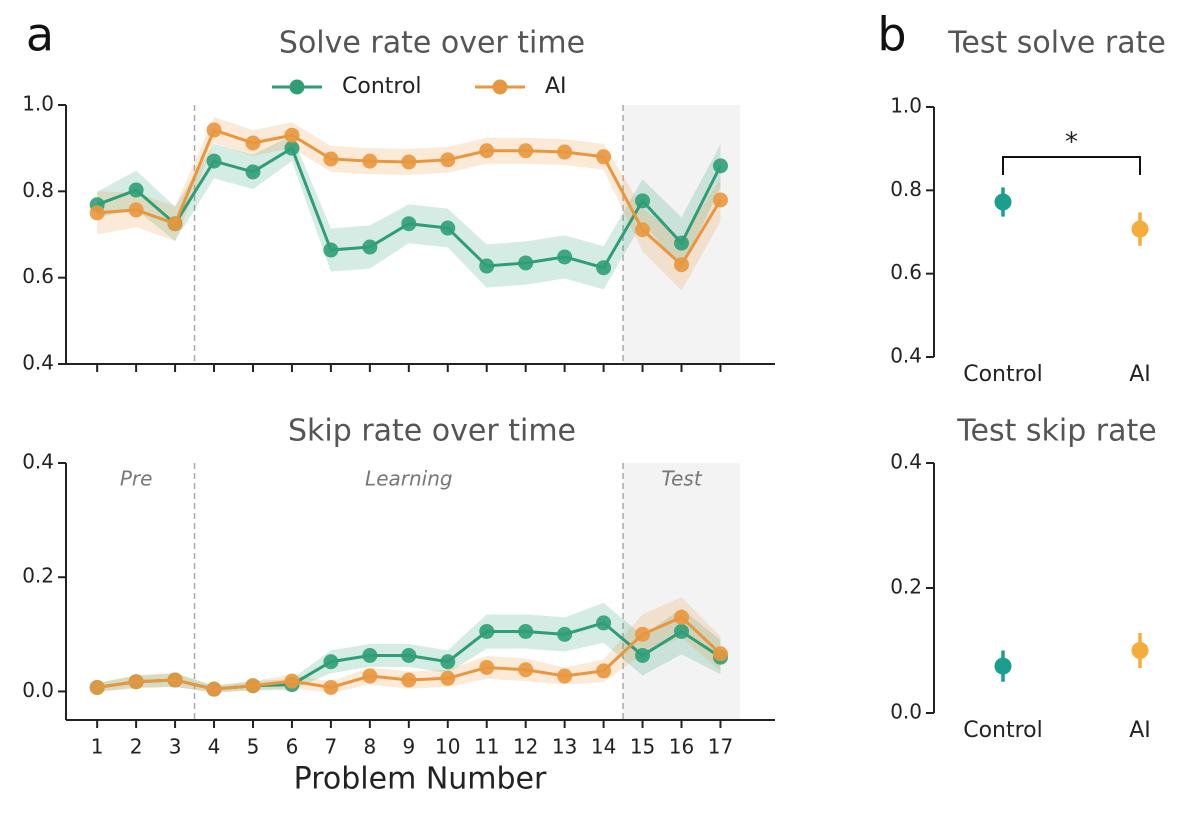 This screenshot has height=815, width=1200. I want to click on chart-title: Skip rate over time, so click(432, 431).